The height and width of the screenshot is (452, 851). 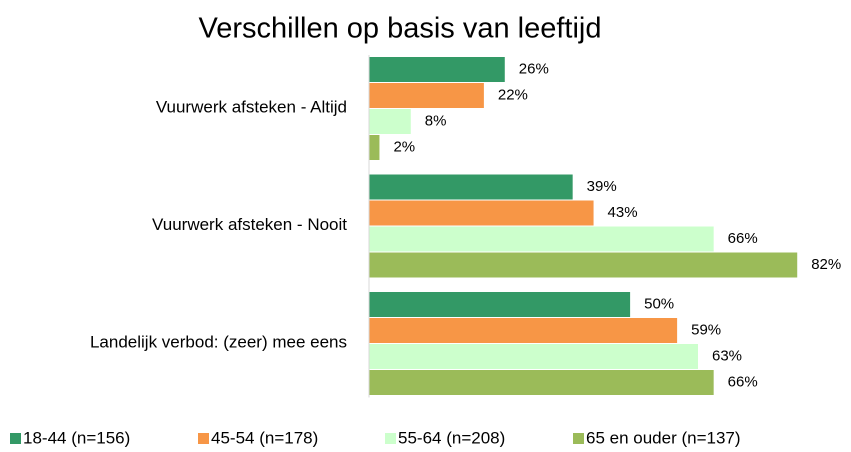 What do you see at coordinates (623, 212) in the screenshot?
I see `value-label: 43%` at bounding box center [623, 212].